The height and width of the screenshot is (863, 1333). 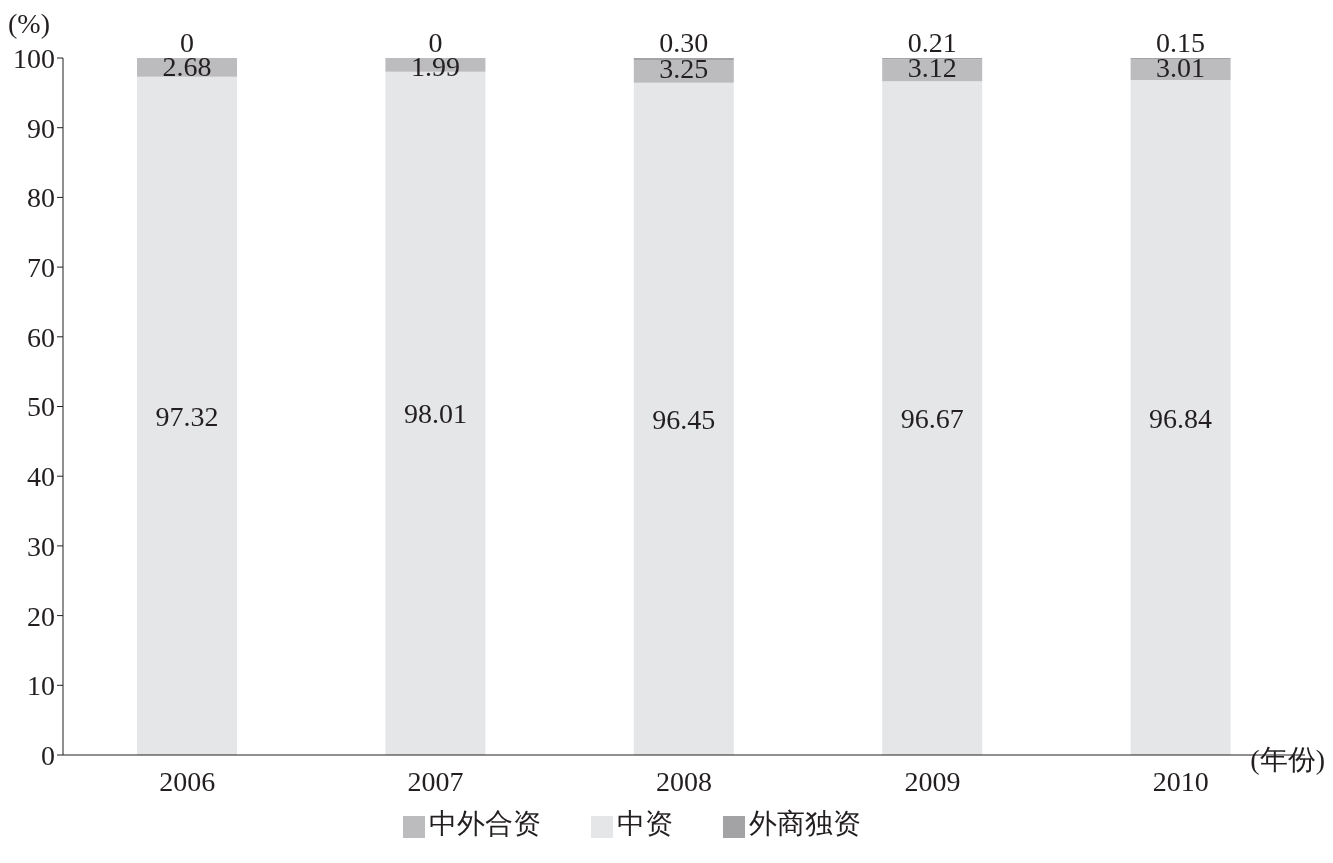 What do you see at coordinates (644, 823) in the screenshot?
I see `legend-label: 中资` at bounding box center [644, 823].